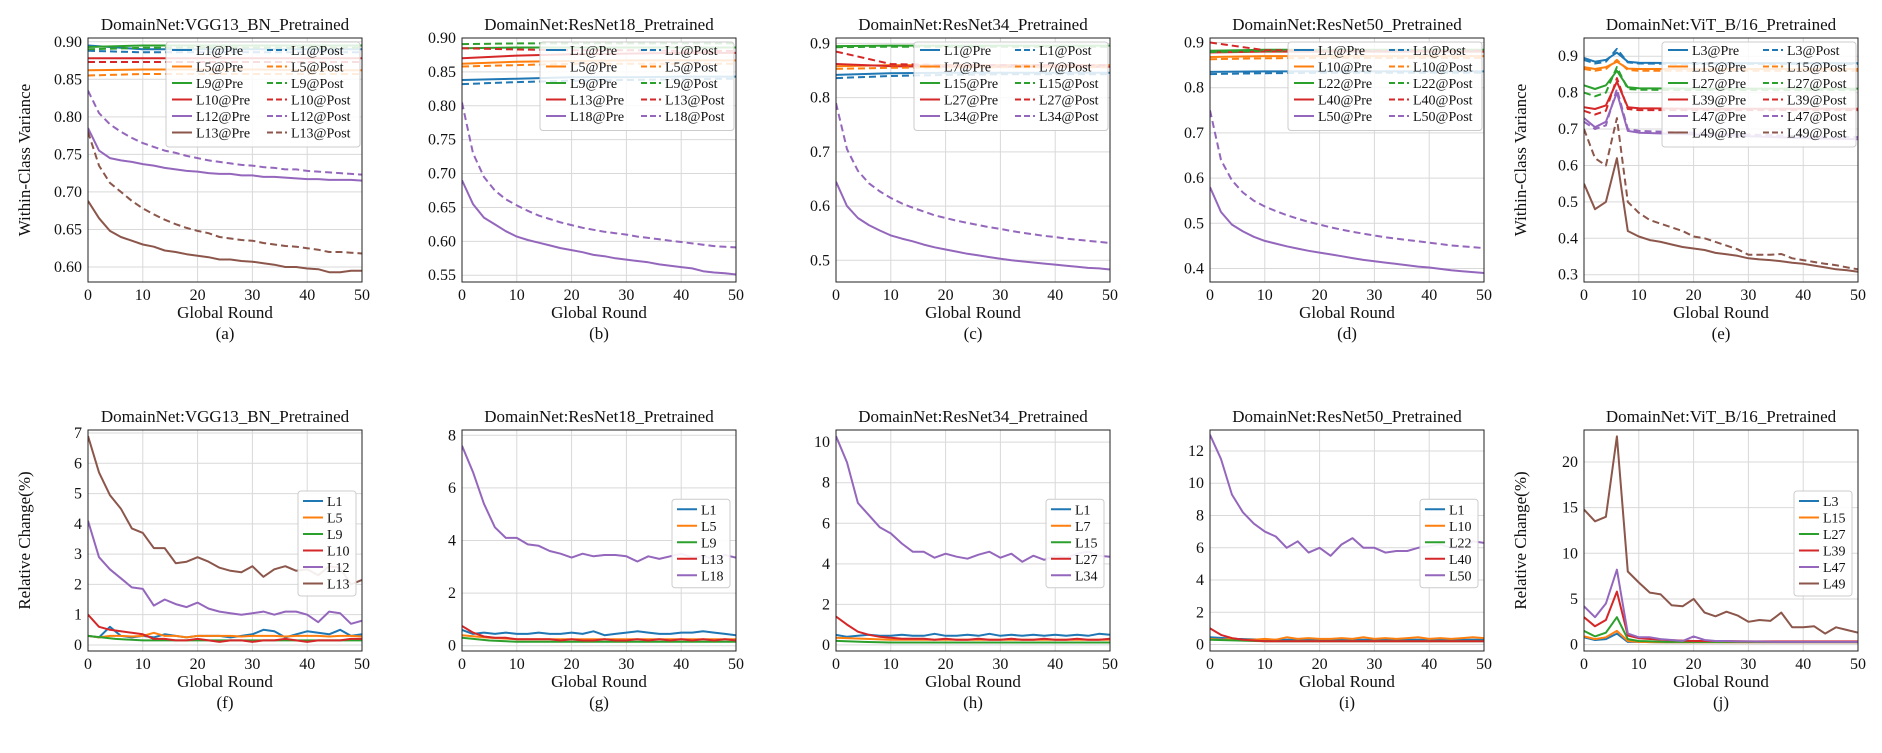 Image resolution: width=1882 pixels, height=753 pixels. I want to click on y-tick-label: 0.8, so click(1568, 93).